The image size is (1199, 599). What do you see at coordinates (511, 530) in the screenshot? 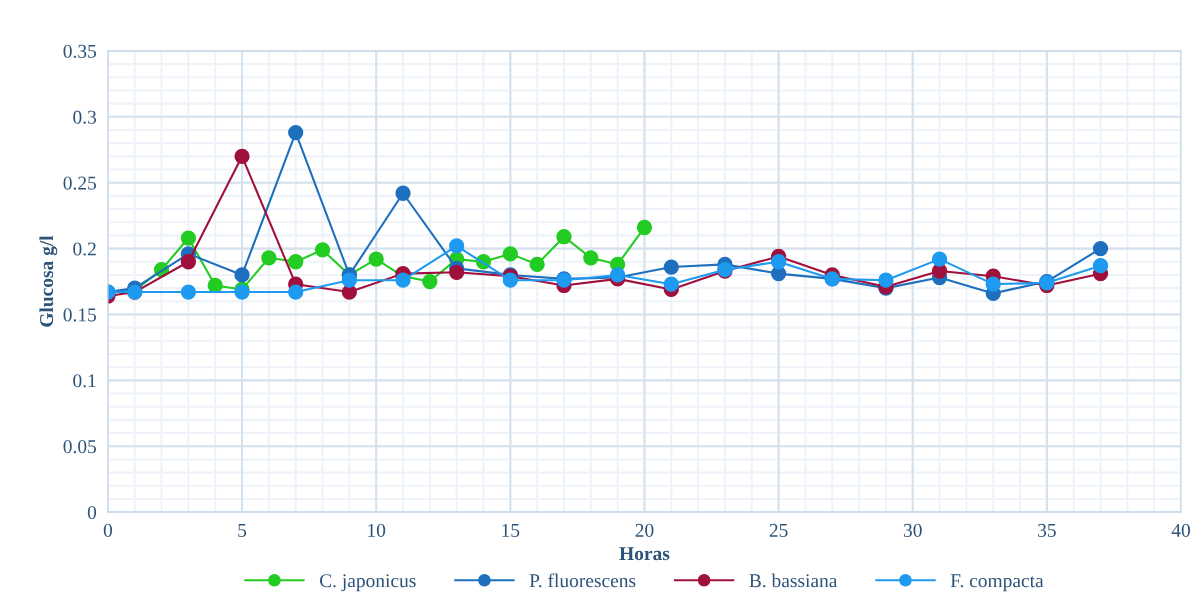
I see `x-tick-label: 15` at bounding box center [511, 530].